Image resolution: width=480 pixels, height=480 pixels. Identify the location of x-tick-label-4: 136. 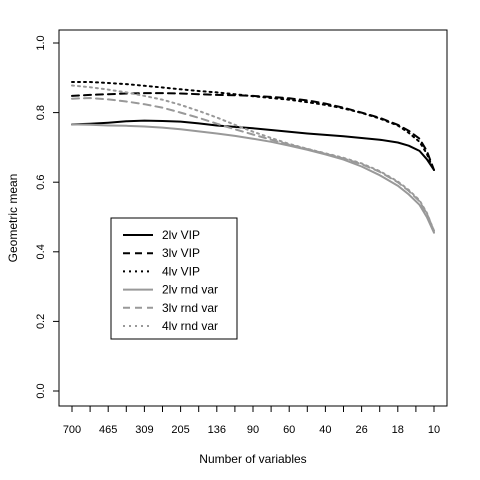
(217, 430).